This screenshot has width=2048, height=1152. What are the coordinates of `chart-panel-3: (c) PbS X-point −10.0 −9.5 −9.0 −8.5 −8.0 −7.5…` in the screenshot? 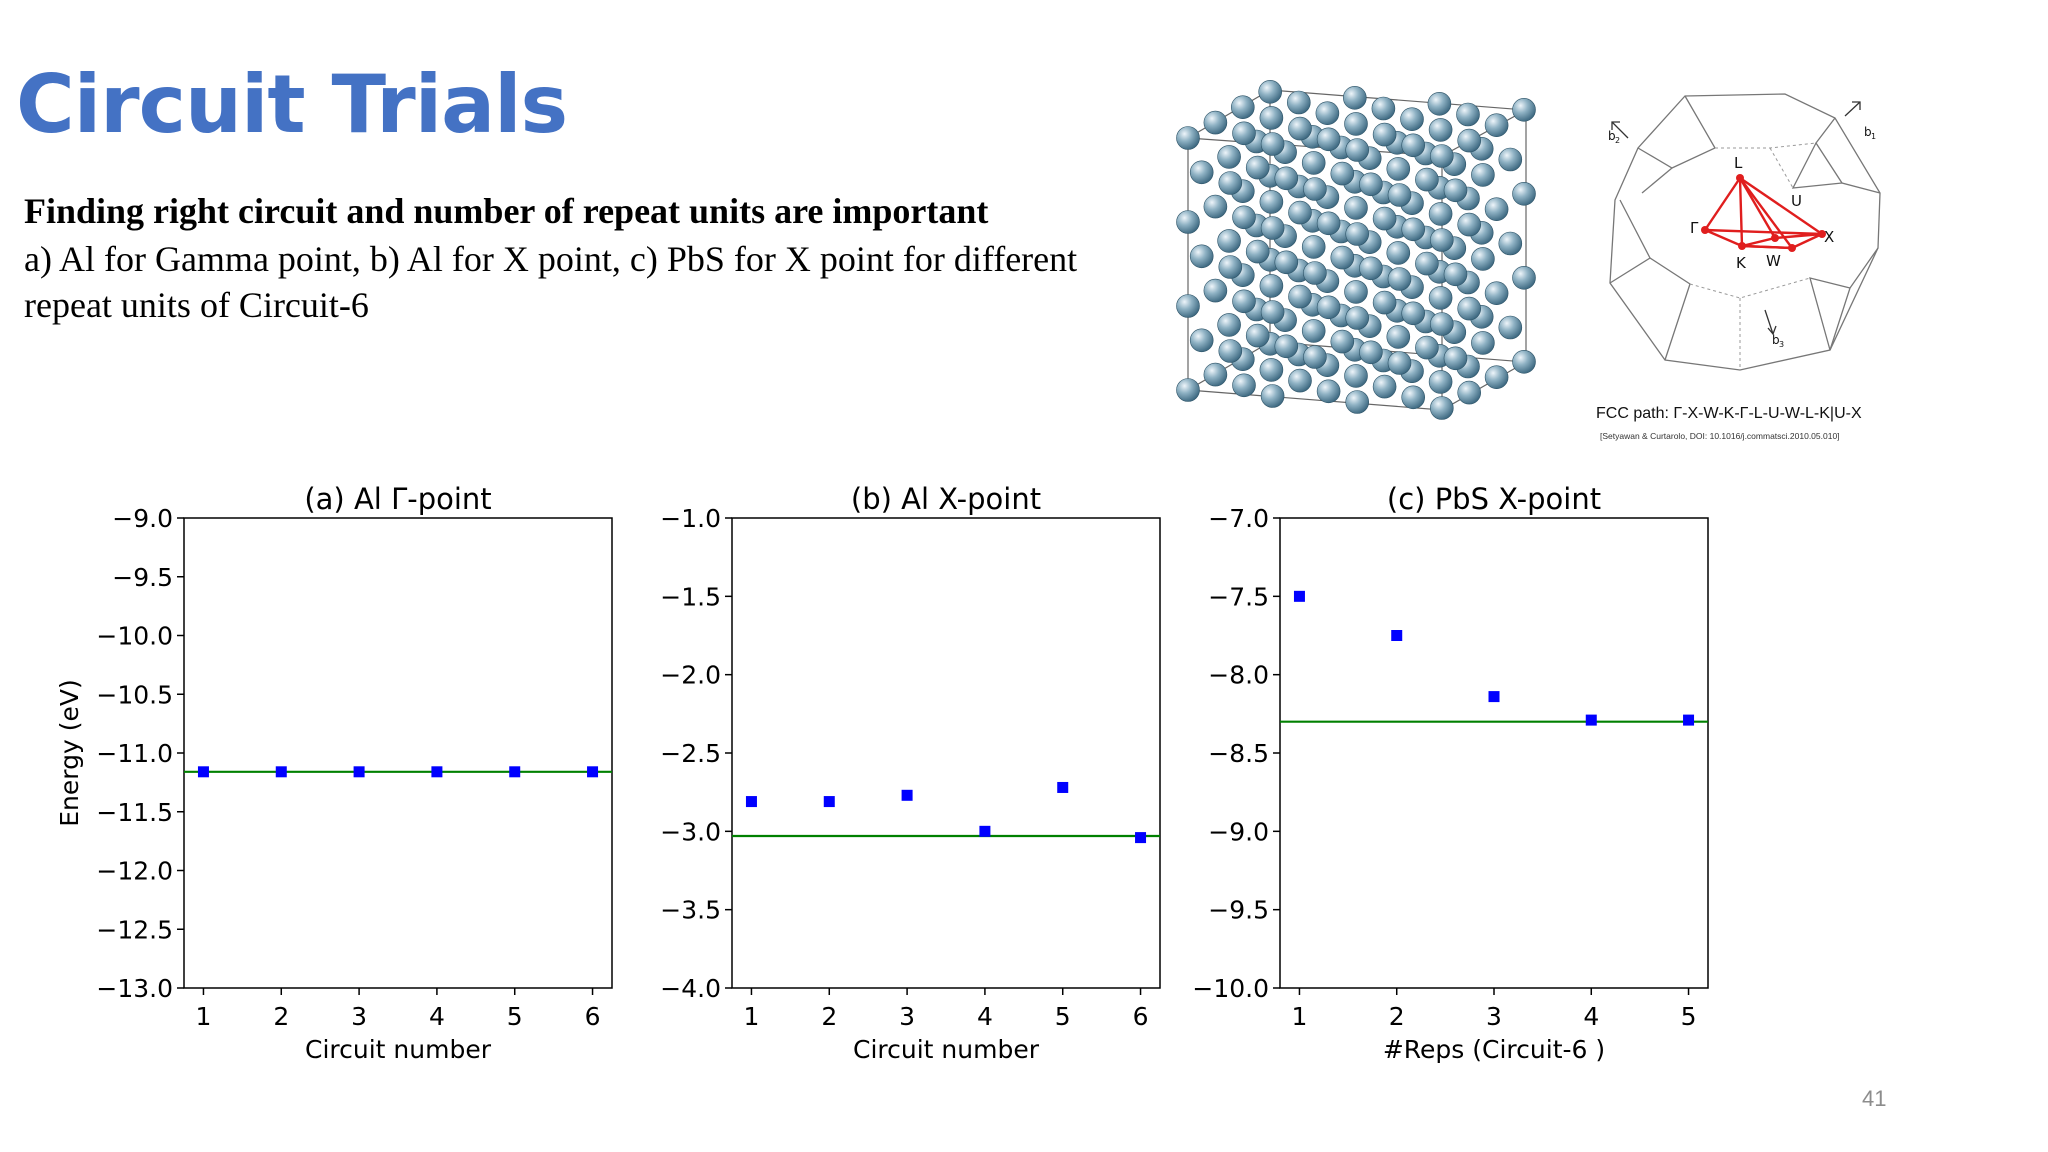 It's located at (1450, 773).